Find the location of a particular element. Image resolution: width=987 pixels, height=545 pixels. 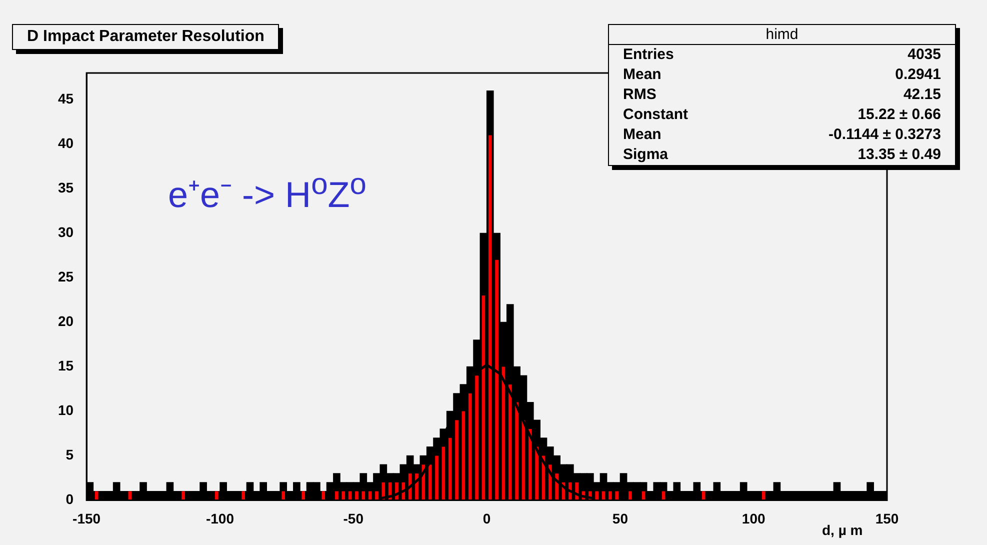

annotation: Constant is located at coordinates (655, 114).